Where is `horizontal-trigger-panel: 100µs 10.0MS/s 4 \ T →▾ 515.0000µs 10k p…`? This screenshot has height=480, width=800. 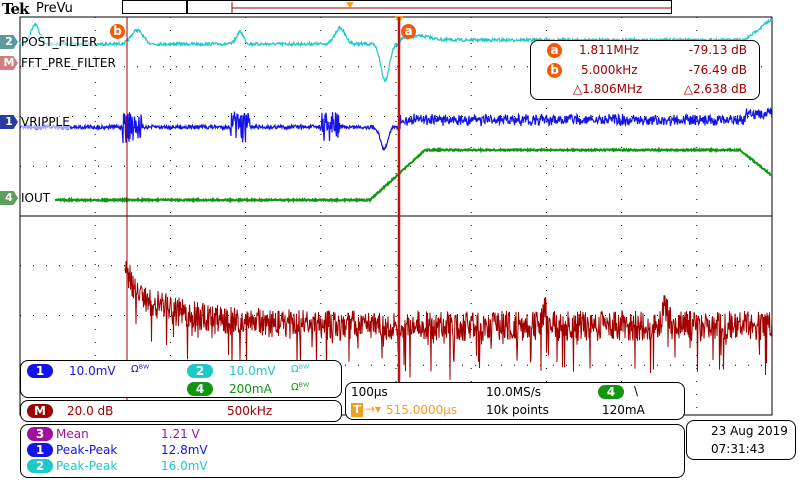 horizontal-trigger-panel: 100µs 10.0MS/s 4 \ T →▾ 515.0000µs 10k p… is located at coordinates (515, 401).